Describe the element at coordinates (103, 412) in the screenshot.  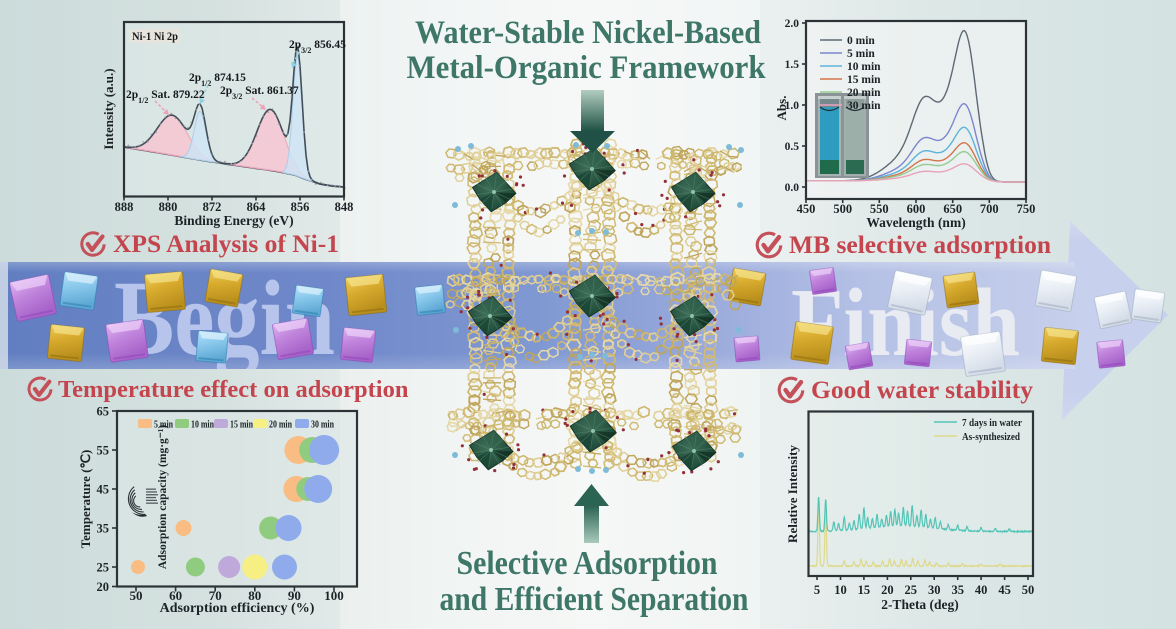
I see `svg-text: 65` at that location.